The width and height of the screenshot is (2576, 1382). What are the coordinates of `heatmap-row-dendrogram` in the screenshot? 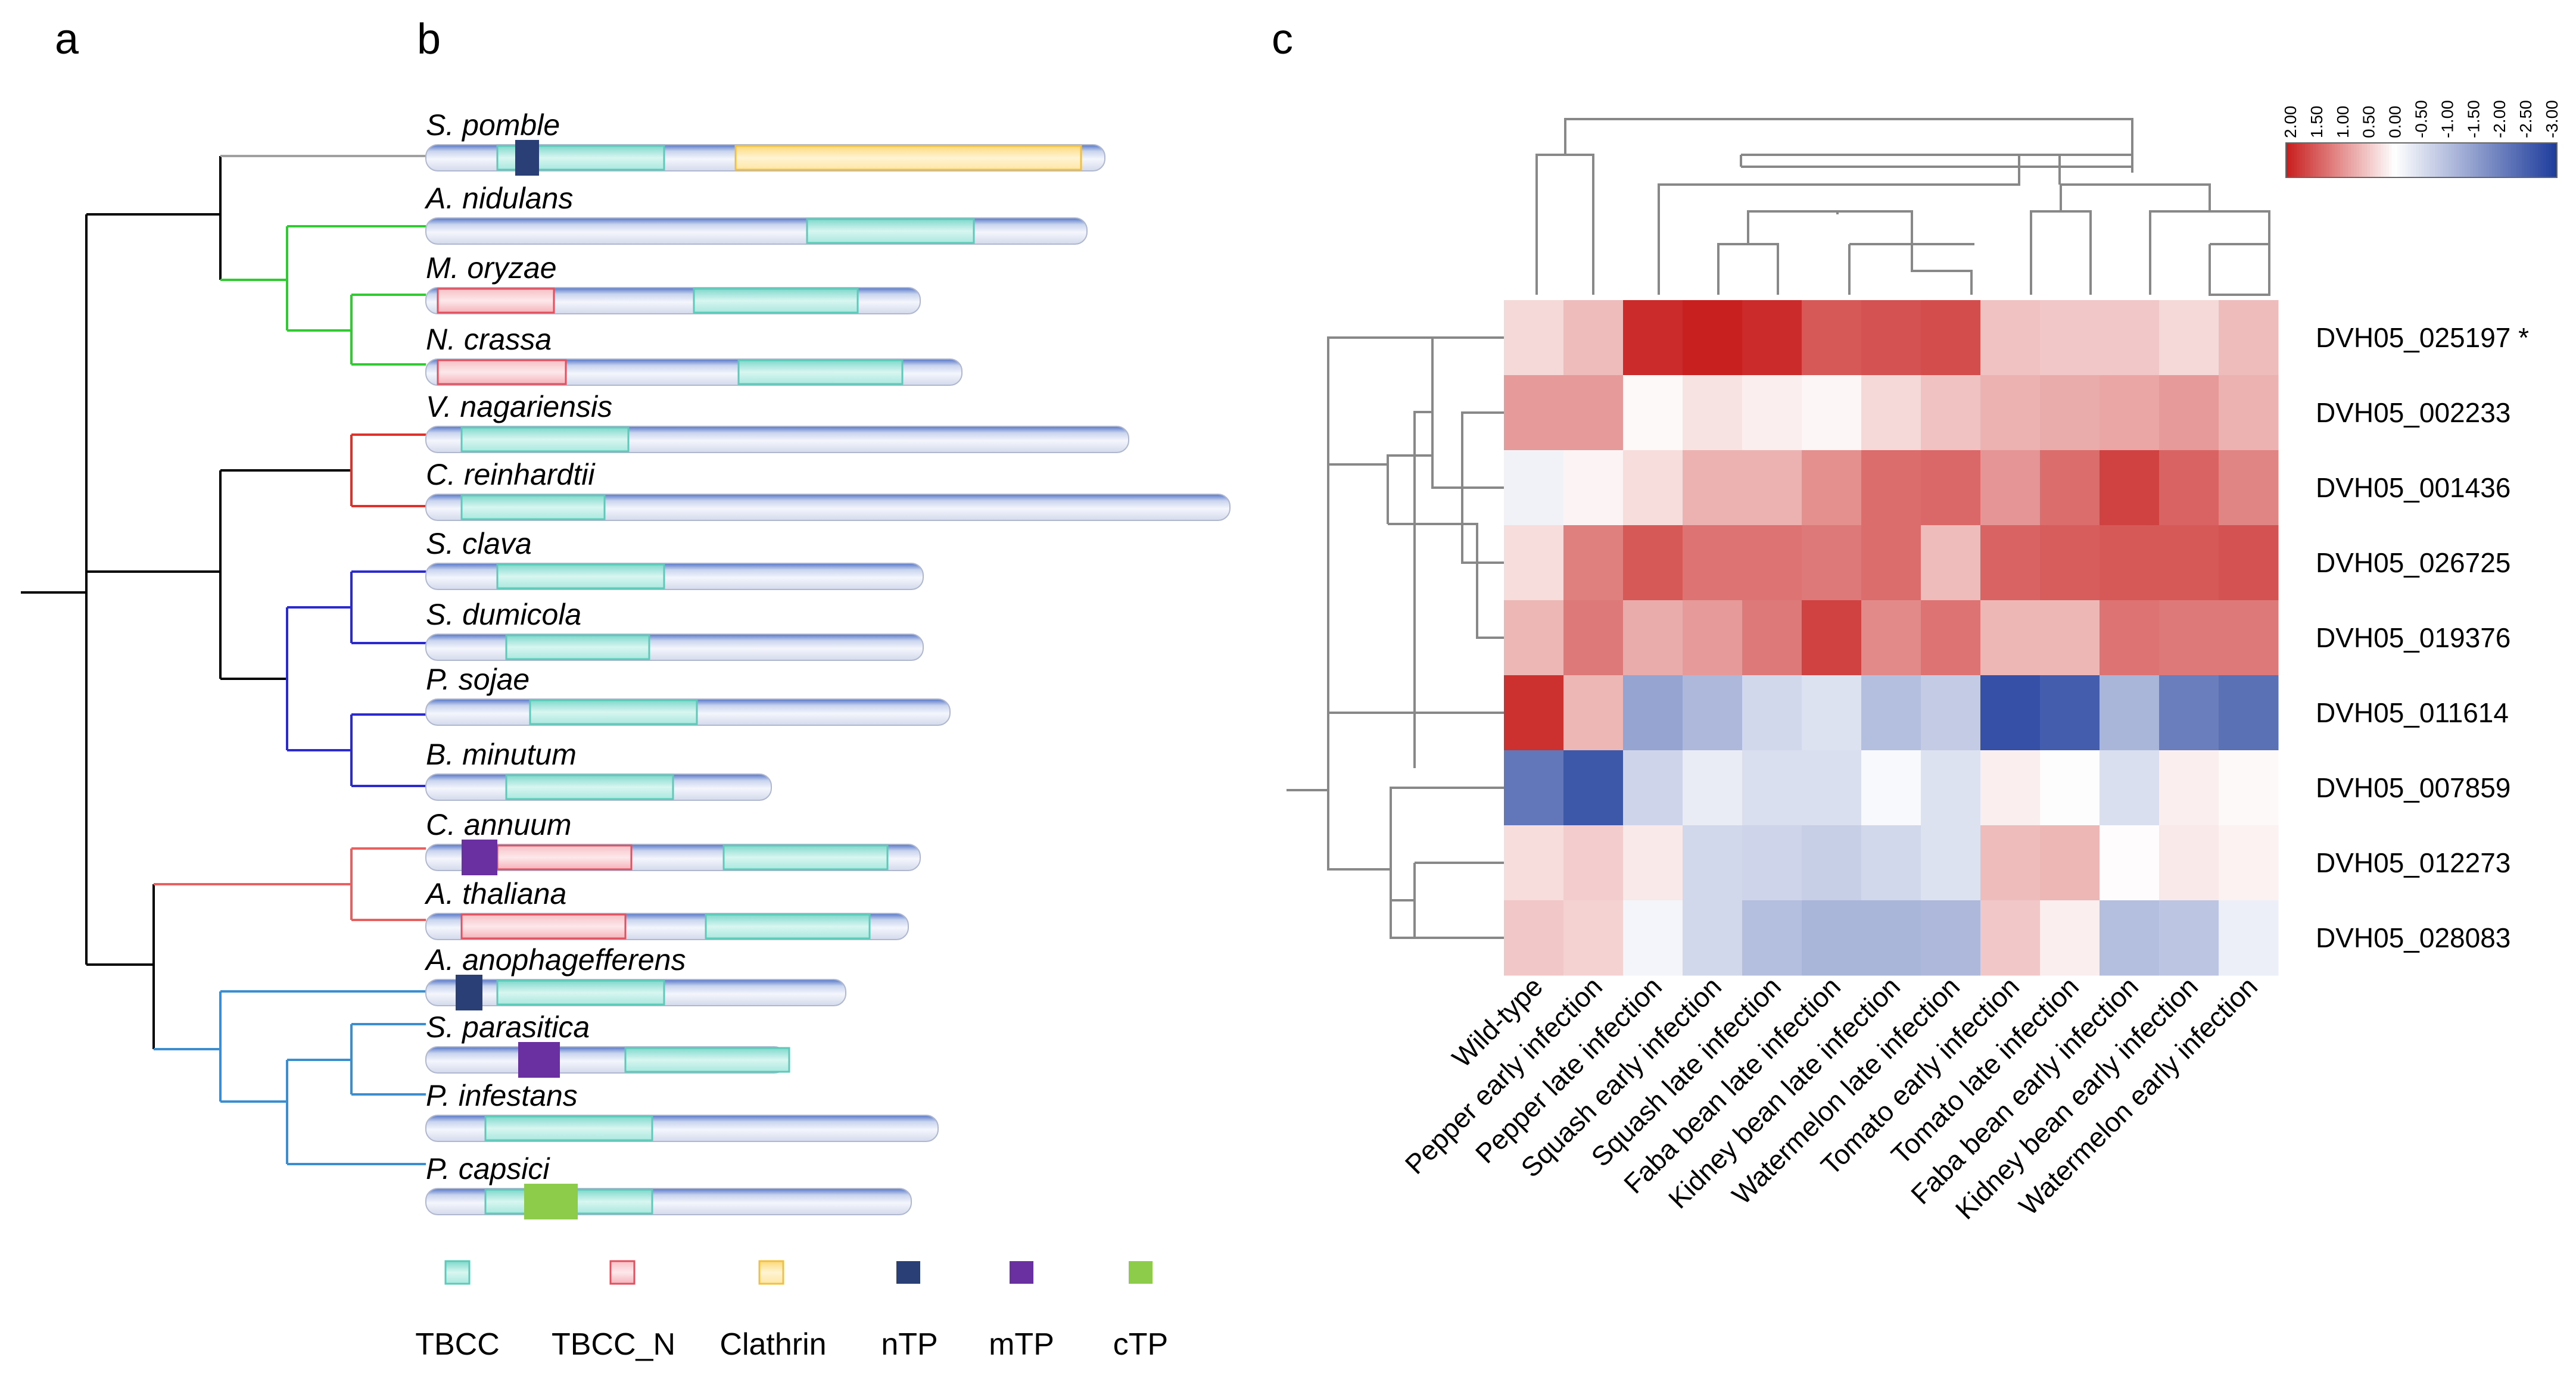 It's located at (1395, 637).